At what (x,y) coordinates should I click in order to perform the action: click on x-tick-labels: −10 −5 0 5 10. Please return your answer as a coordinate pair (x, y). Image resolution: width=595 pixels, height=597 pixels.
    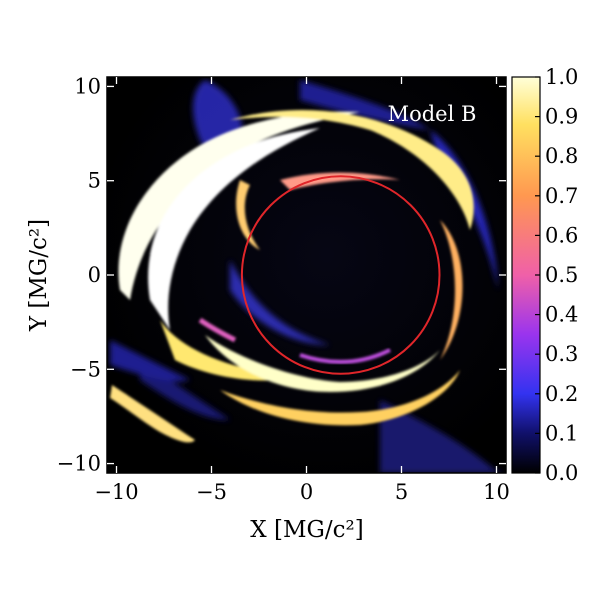
    Looking at the image, I should click on (302, 492).